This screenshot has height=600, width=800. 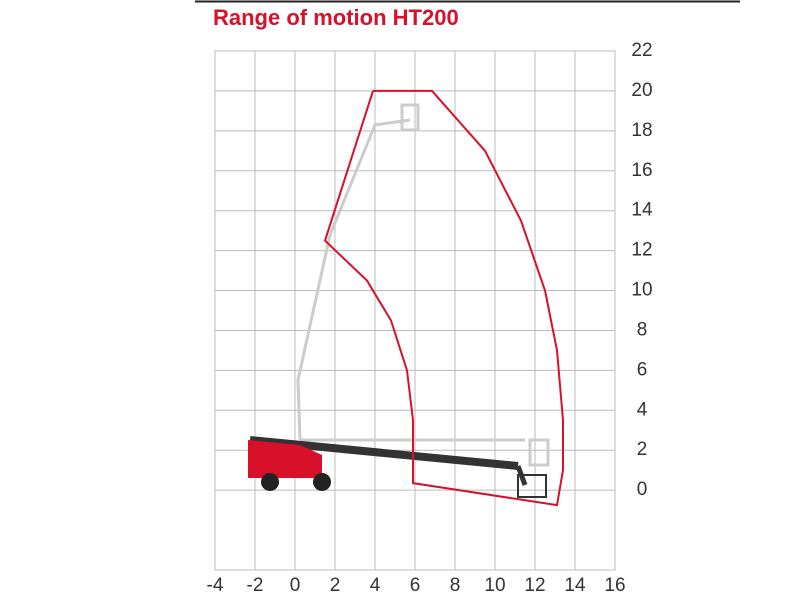 What do you see at coordinates (336, 17) in the screenshot?
I see `chart-title: Range of motion HT200` at bounding box center [336, 17].